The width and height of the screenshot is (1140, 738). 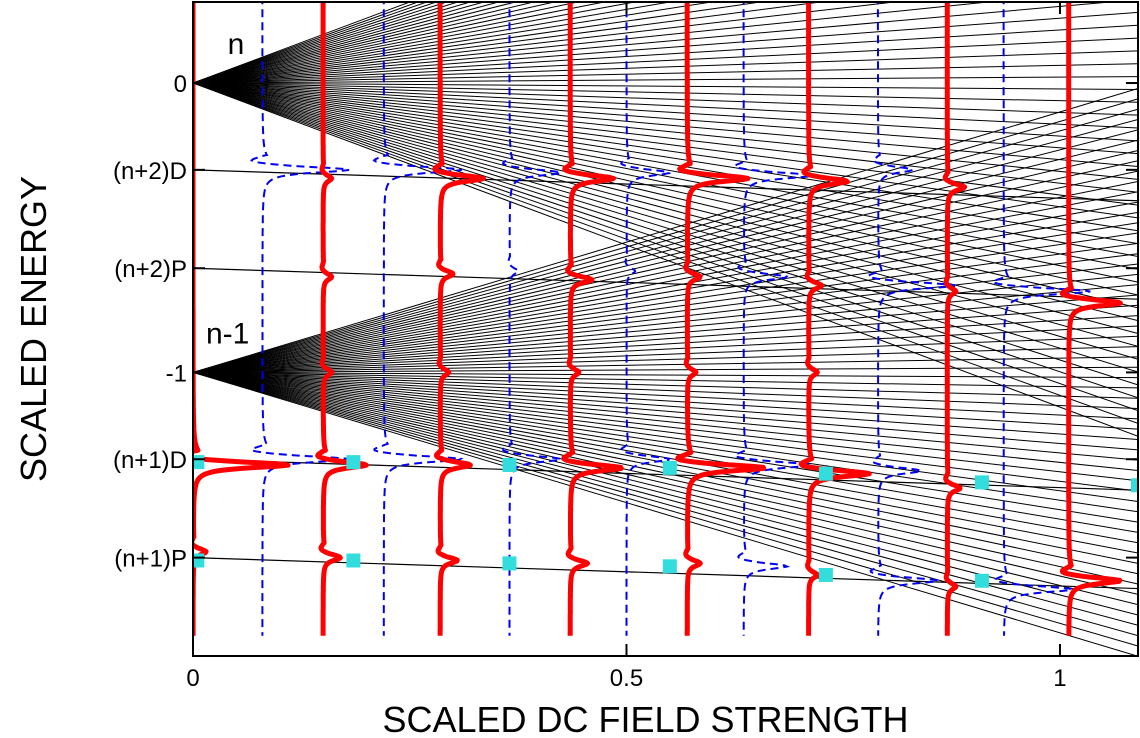 I want to click on annotation-label: n, so click(x=236, y=44).